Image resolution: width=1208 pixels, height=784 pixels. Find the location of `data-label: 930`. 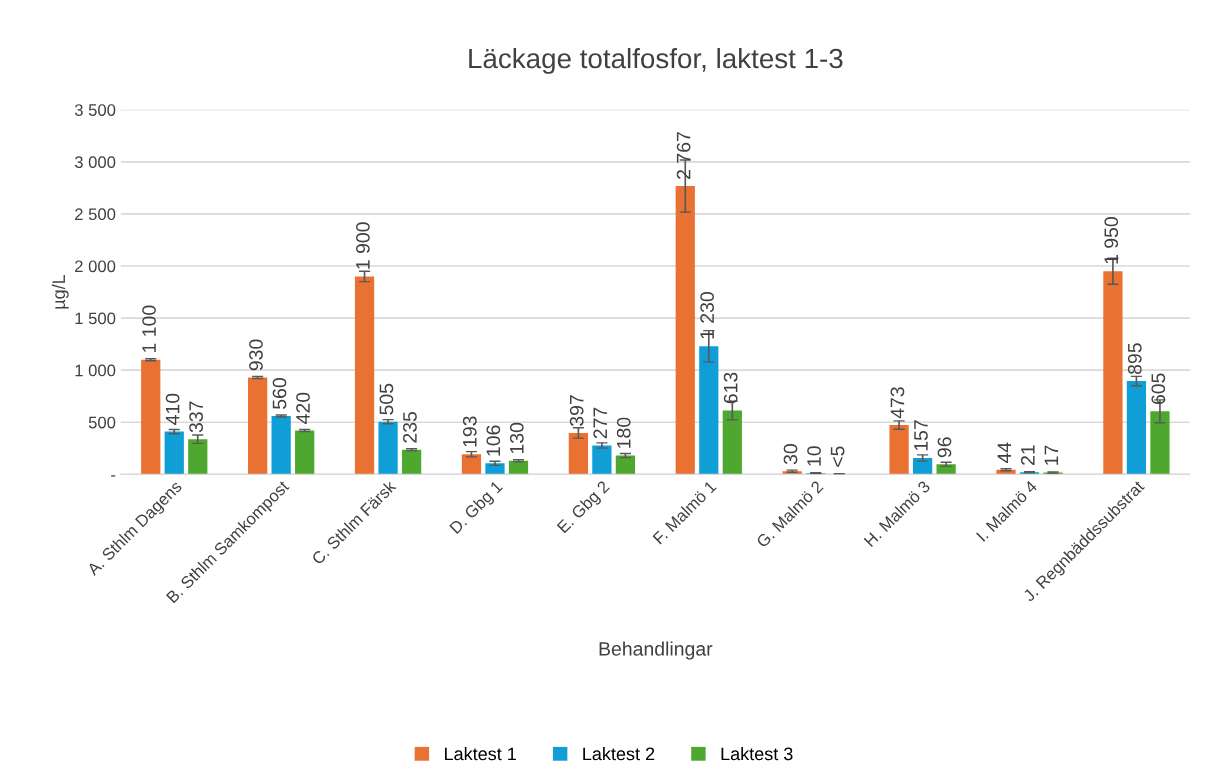

data-label: 930 is located at coordinates (256, 355).